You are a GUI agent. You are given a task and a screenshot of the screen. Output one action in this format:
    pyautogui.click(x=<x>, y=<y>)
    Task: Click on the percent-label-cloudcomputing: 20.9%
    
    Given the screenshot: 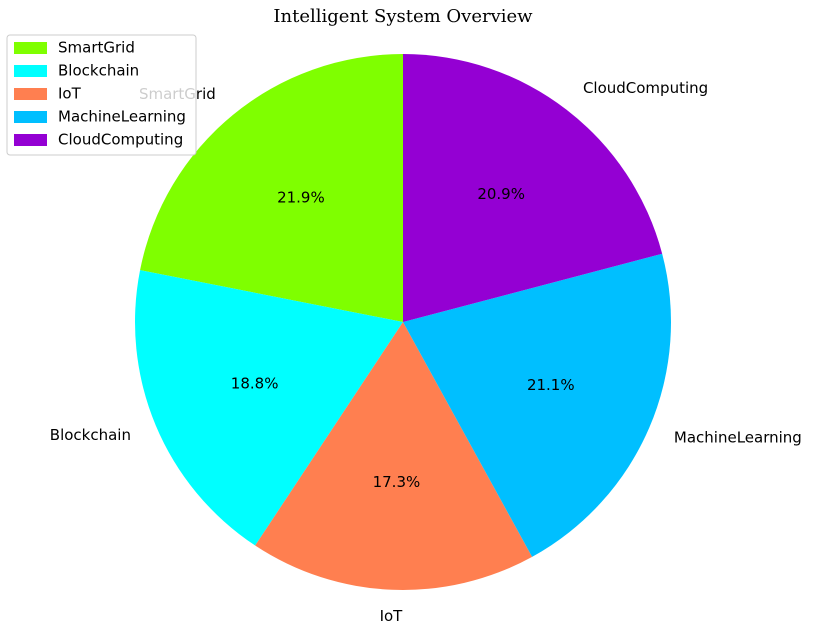 What is the action you would take?
    pyautogui.click(x=501, y=194)
    